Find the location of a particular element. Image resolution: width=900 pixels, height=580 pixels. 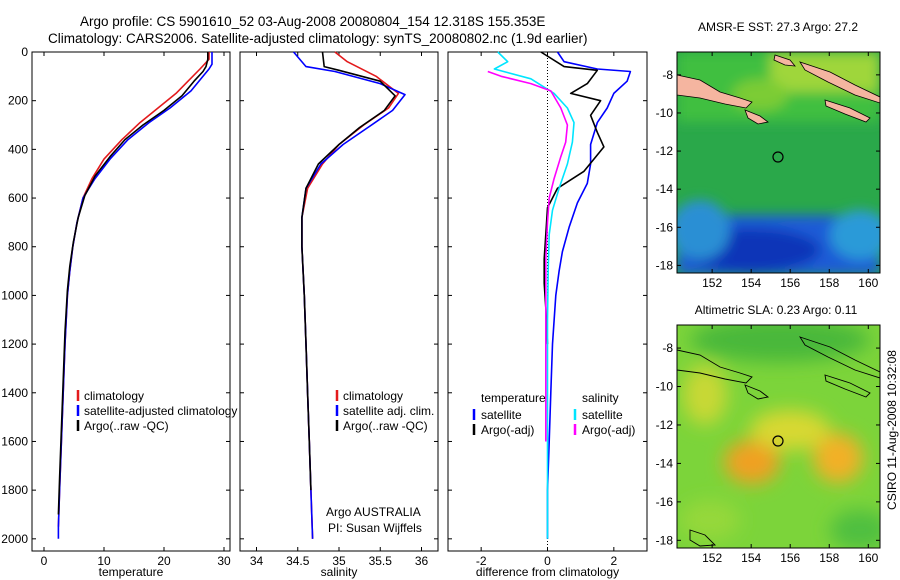

sla-axes-ytick-label: -10 is located at coordinates (665, 387).